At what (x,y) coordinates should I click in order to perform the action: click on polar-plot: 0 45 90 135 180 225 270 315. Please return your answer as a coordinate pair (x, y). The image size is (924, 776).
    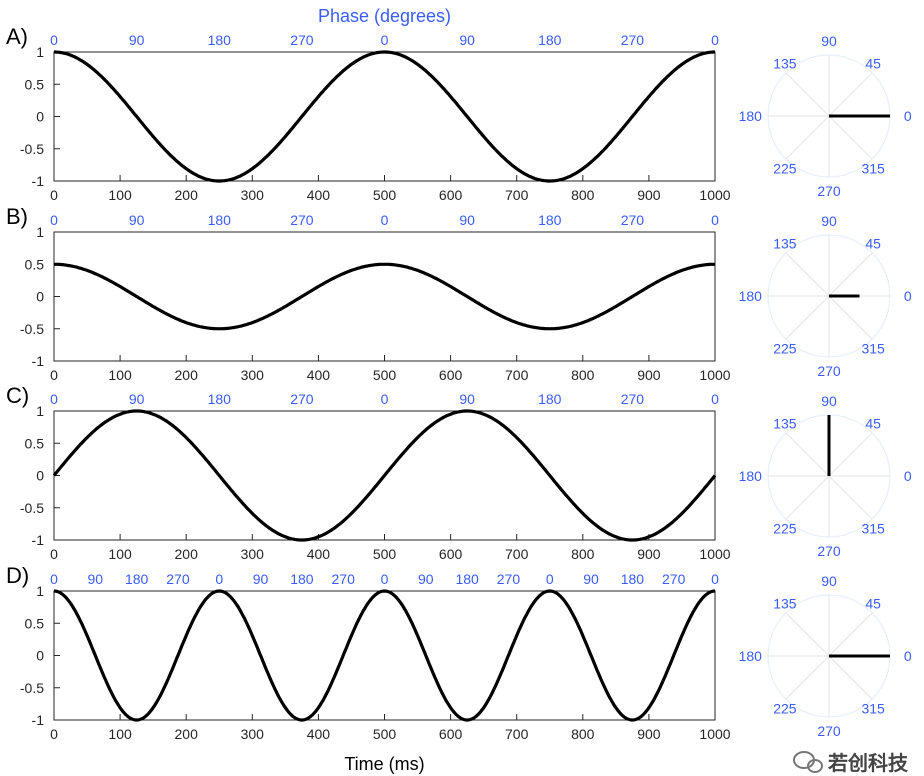
    Looking at the image, I should click on (825, 656).